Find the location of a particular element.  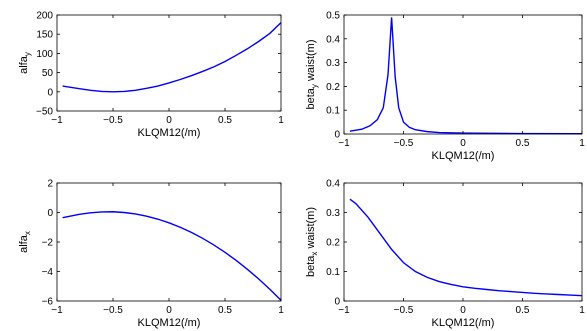

y-tick-label: 2 is located at coordinates (50, 184).